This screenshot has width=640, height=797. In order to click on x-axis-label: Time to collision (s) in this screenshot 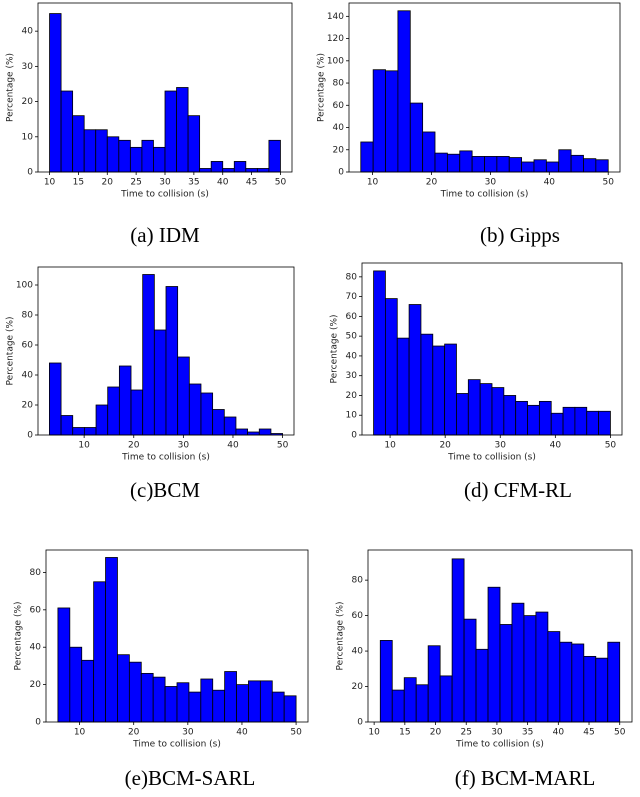, I will do `click(164, 195)`.